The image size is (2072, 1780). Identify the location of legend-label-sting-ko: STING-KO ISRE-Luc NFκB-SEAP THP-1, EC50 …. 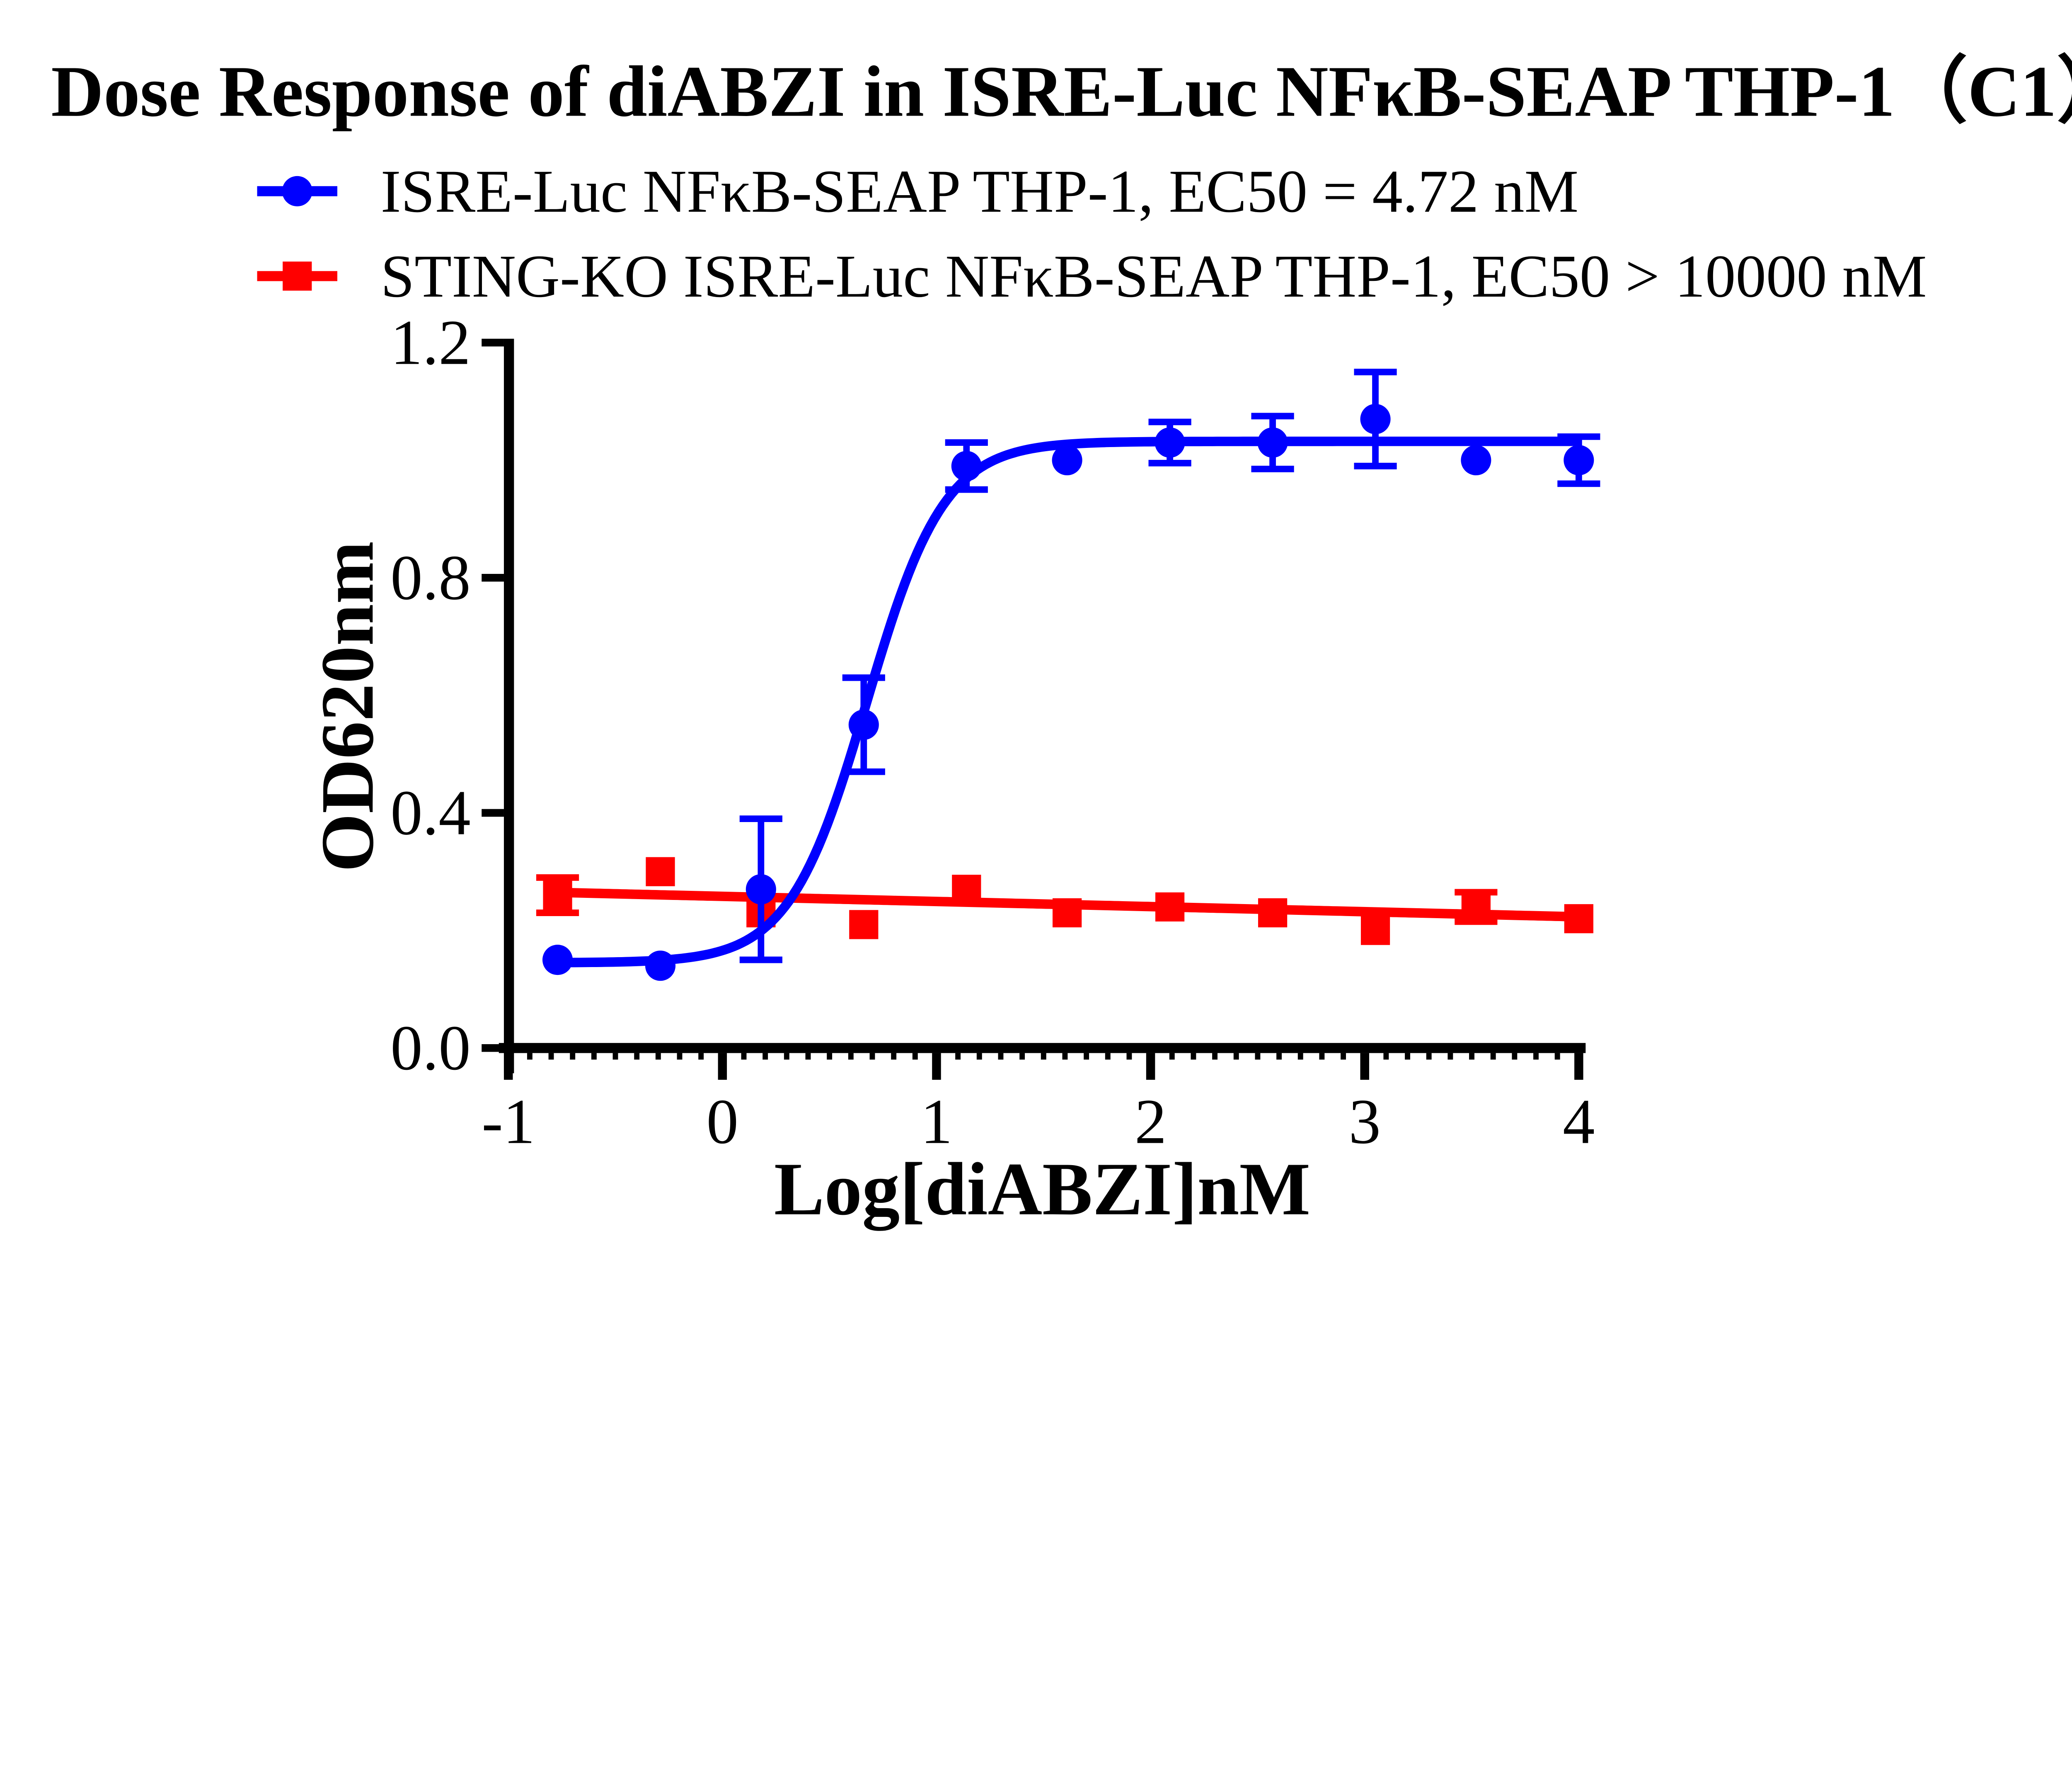
(1154, 276).